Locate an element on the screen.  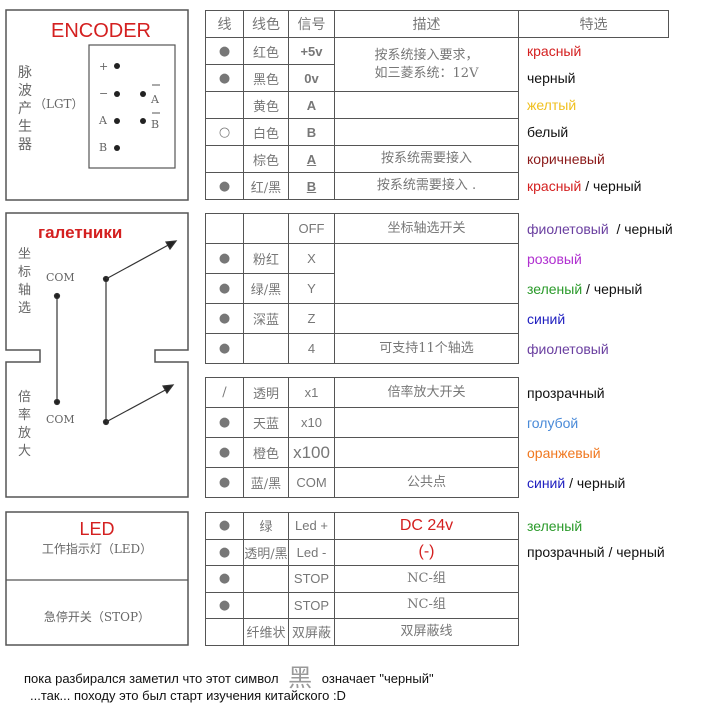
table-row: ● 透明/黑 Led - (-) прозрачный / черный is located at coordinates (437, 552).